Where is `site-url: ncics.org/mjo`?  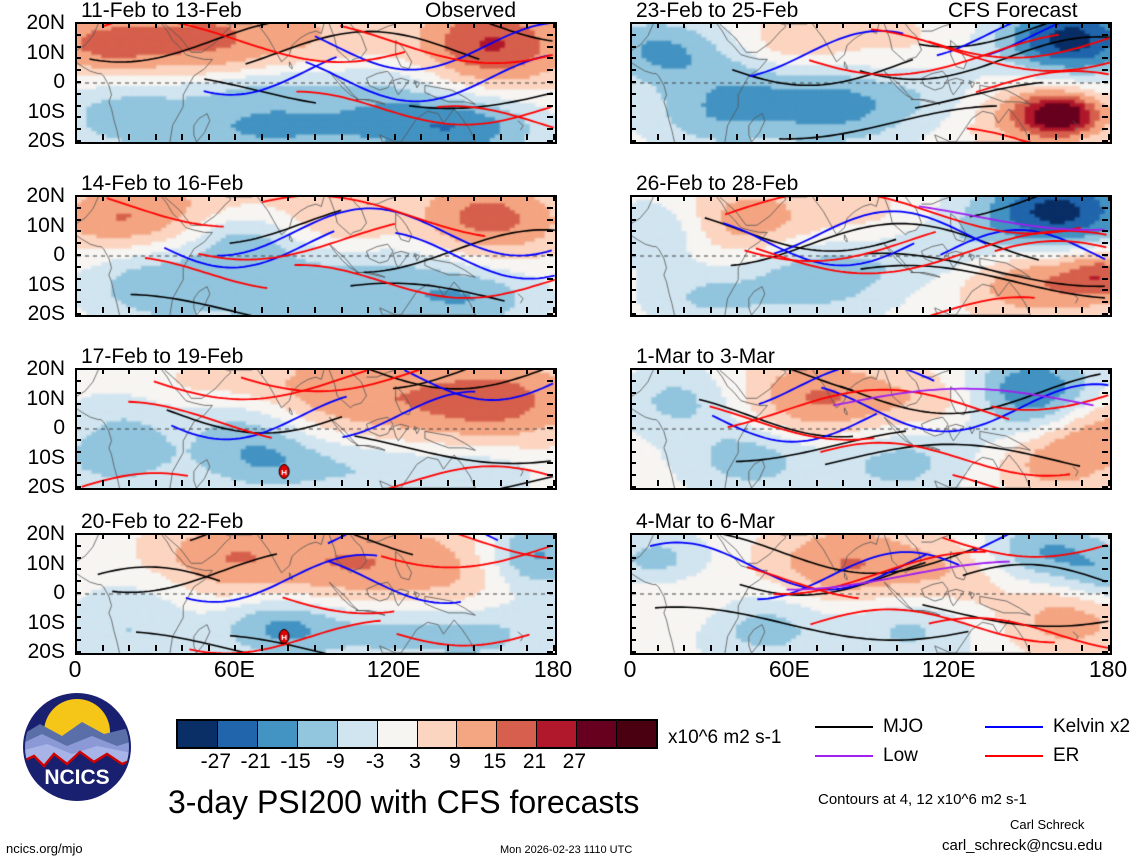
site-url: ncics.org/mjo is located at coordinates (44, 848).